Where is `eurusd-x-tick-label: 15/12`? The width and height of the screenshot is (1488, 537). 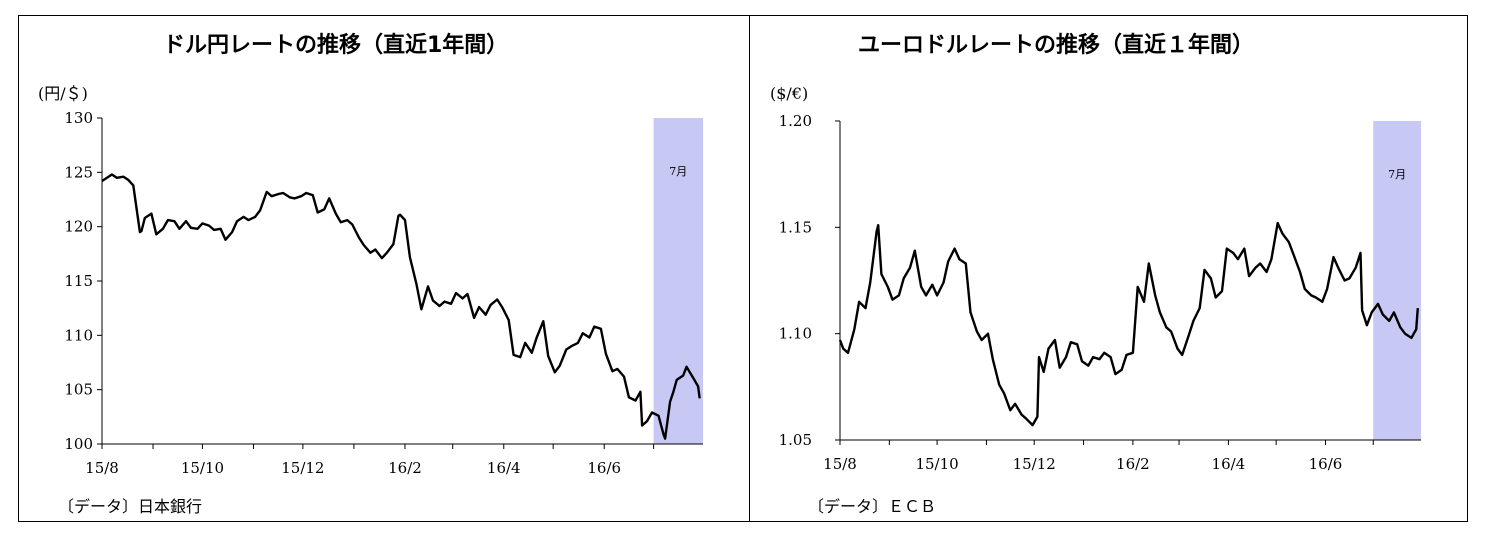 eurusd-x-tick-label: 15/12 is located at coordinates (1034, 464).